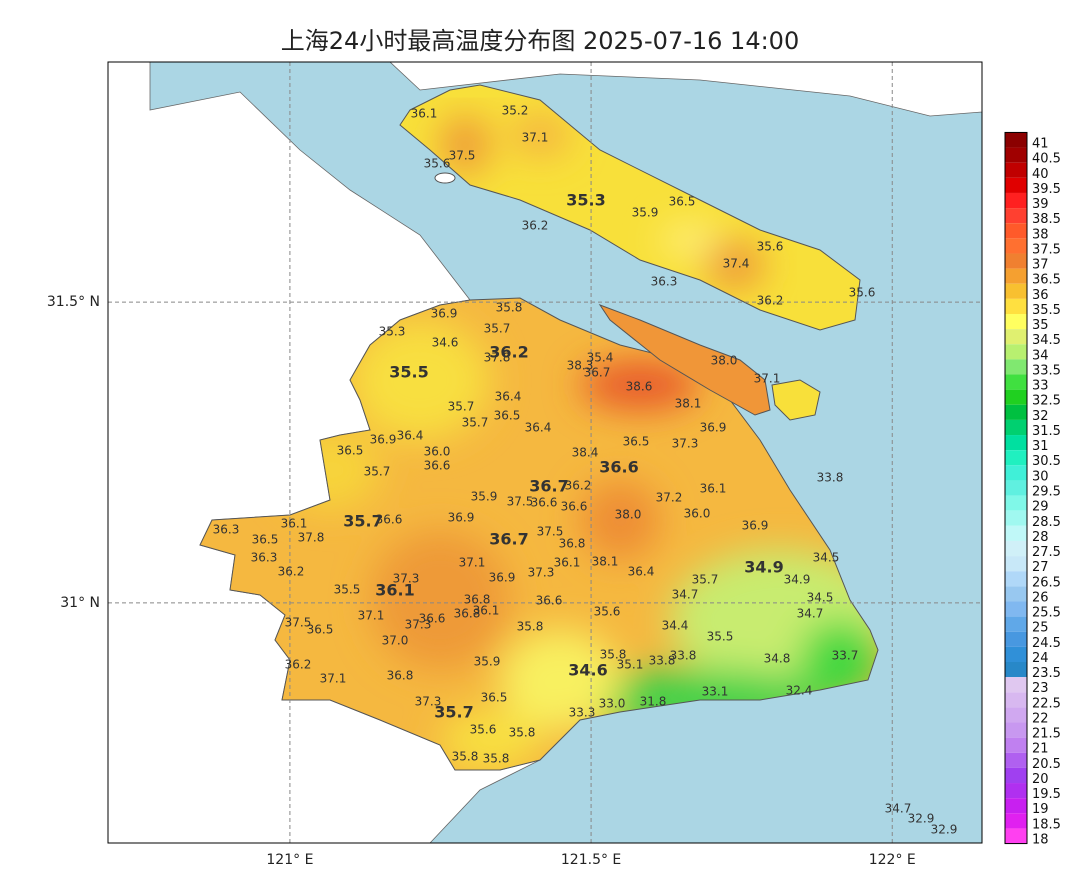 This screenshot has height=893, width=1080. Describe the element at coordinates (1046, 401) in the screenshot. I see `colorbar-label: 32.5` at that location.